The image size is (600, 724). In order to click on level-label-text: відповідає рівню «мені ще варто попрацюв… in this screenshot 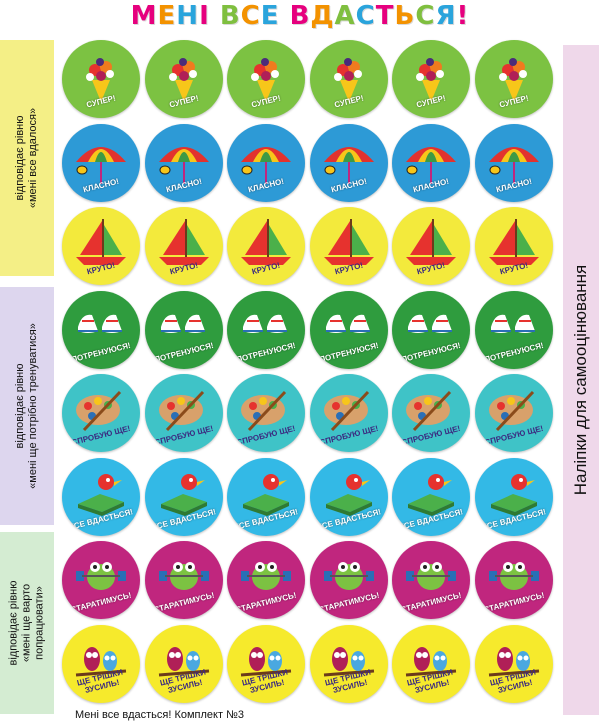, I will do `click(26, 623)`.